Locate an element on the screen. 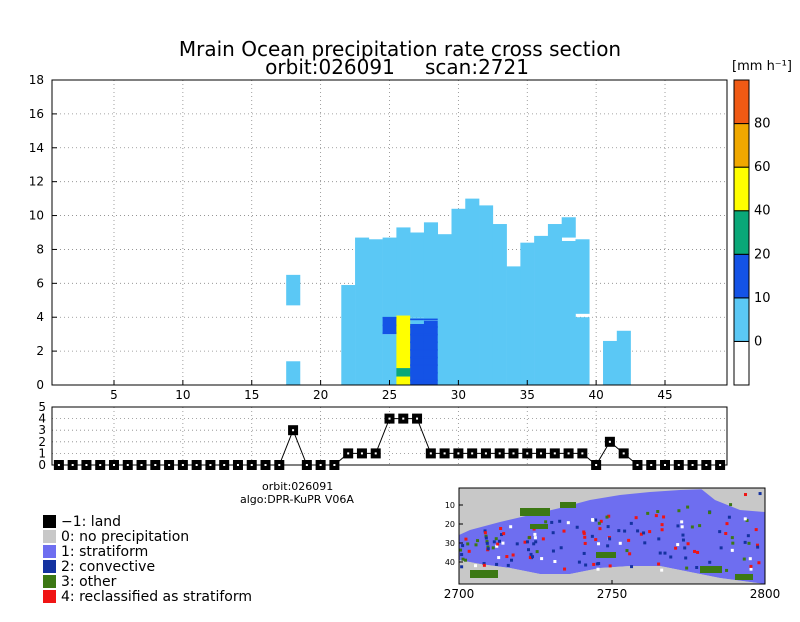 This screenshot has width=800, height=622. series-y-tick-label: 3 is located at coordinates (42, 430).